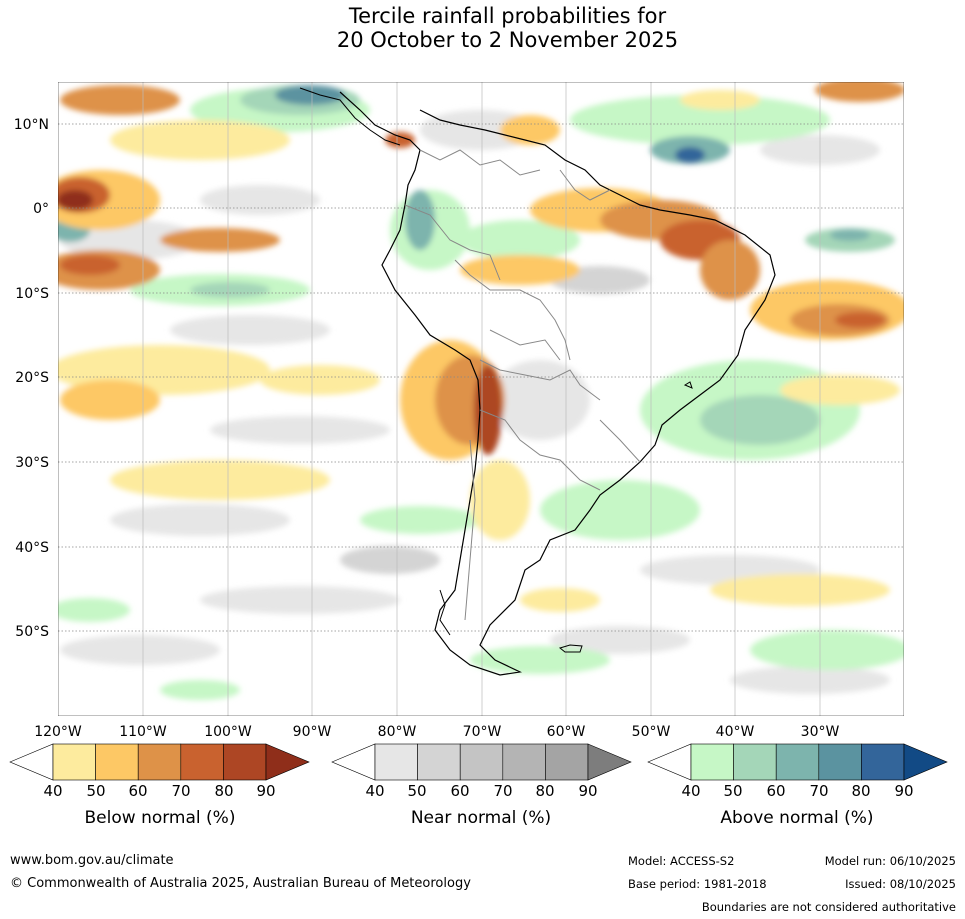 The width and height of the screenshot is (965, 919). I want to click on below-normal-label: Below normal (%), so click(160, 818).